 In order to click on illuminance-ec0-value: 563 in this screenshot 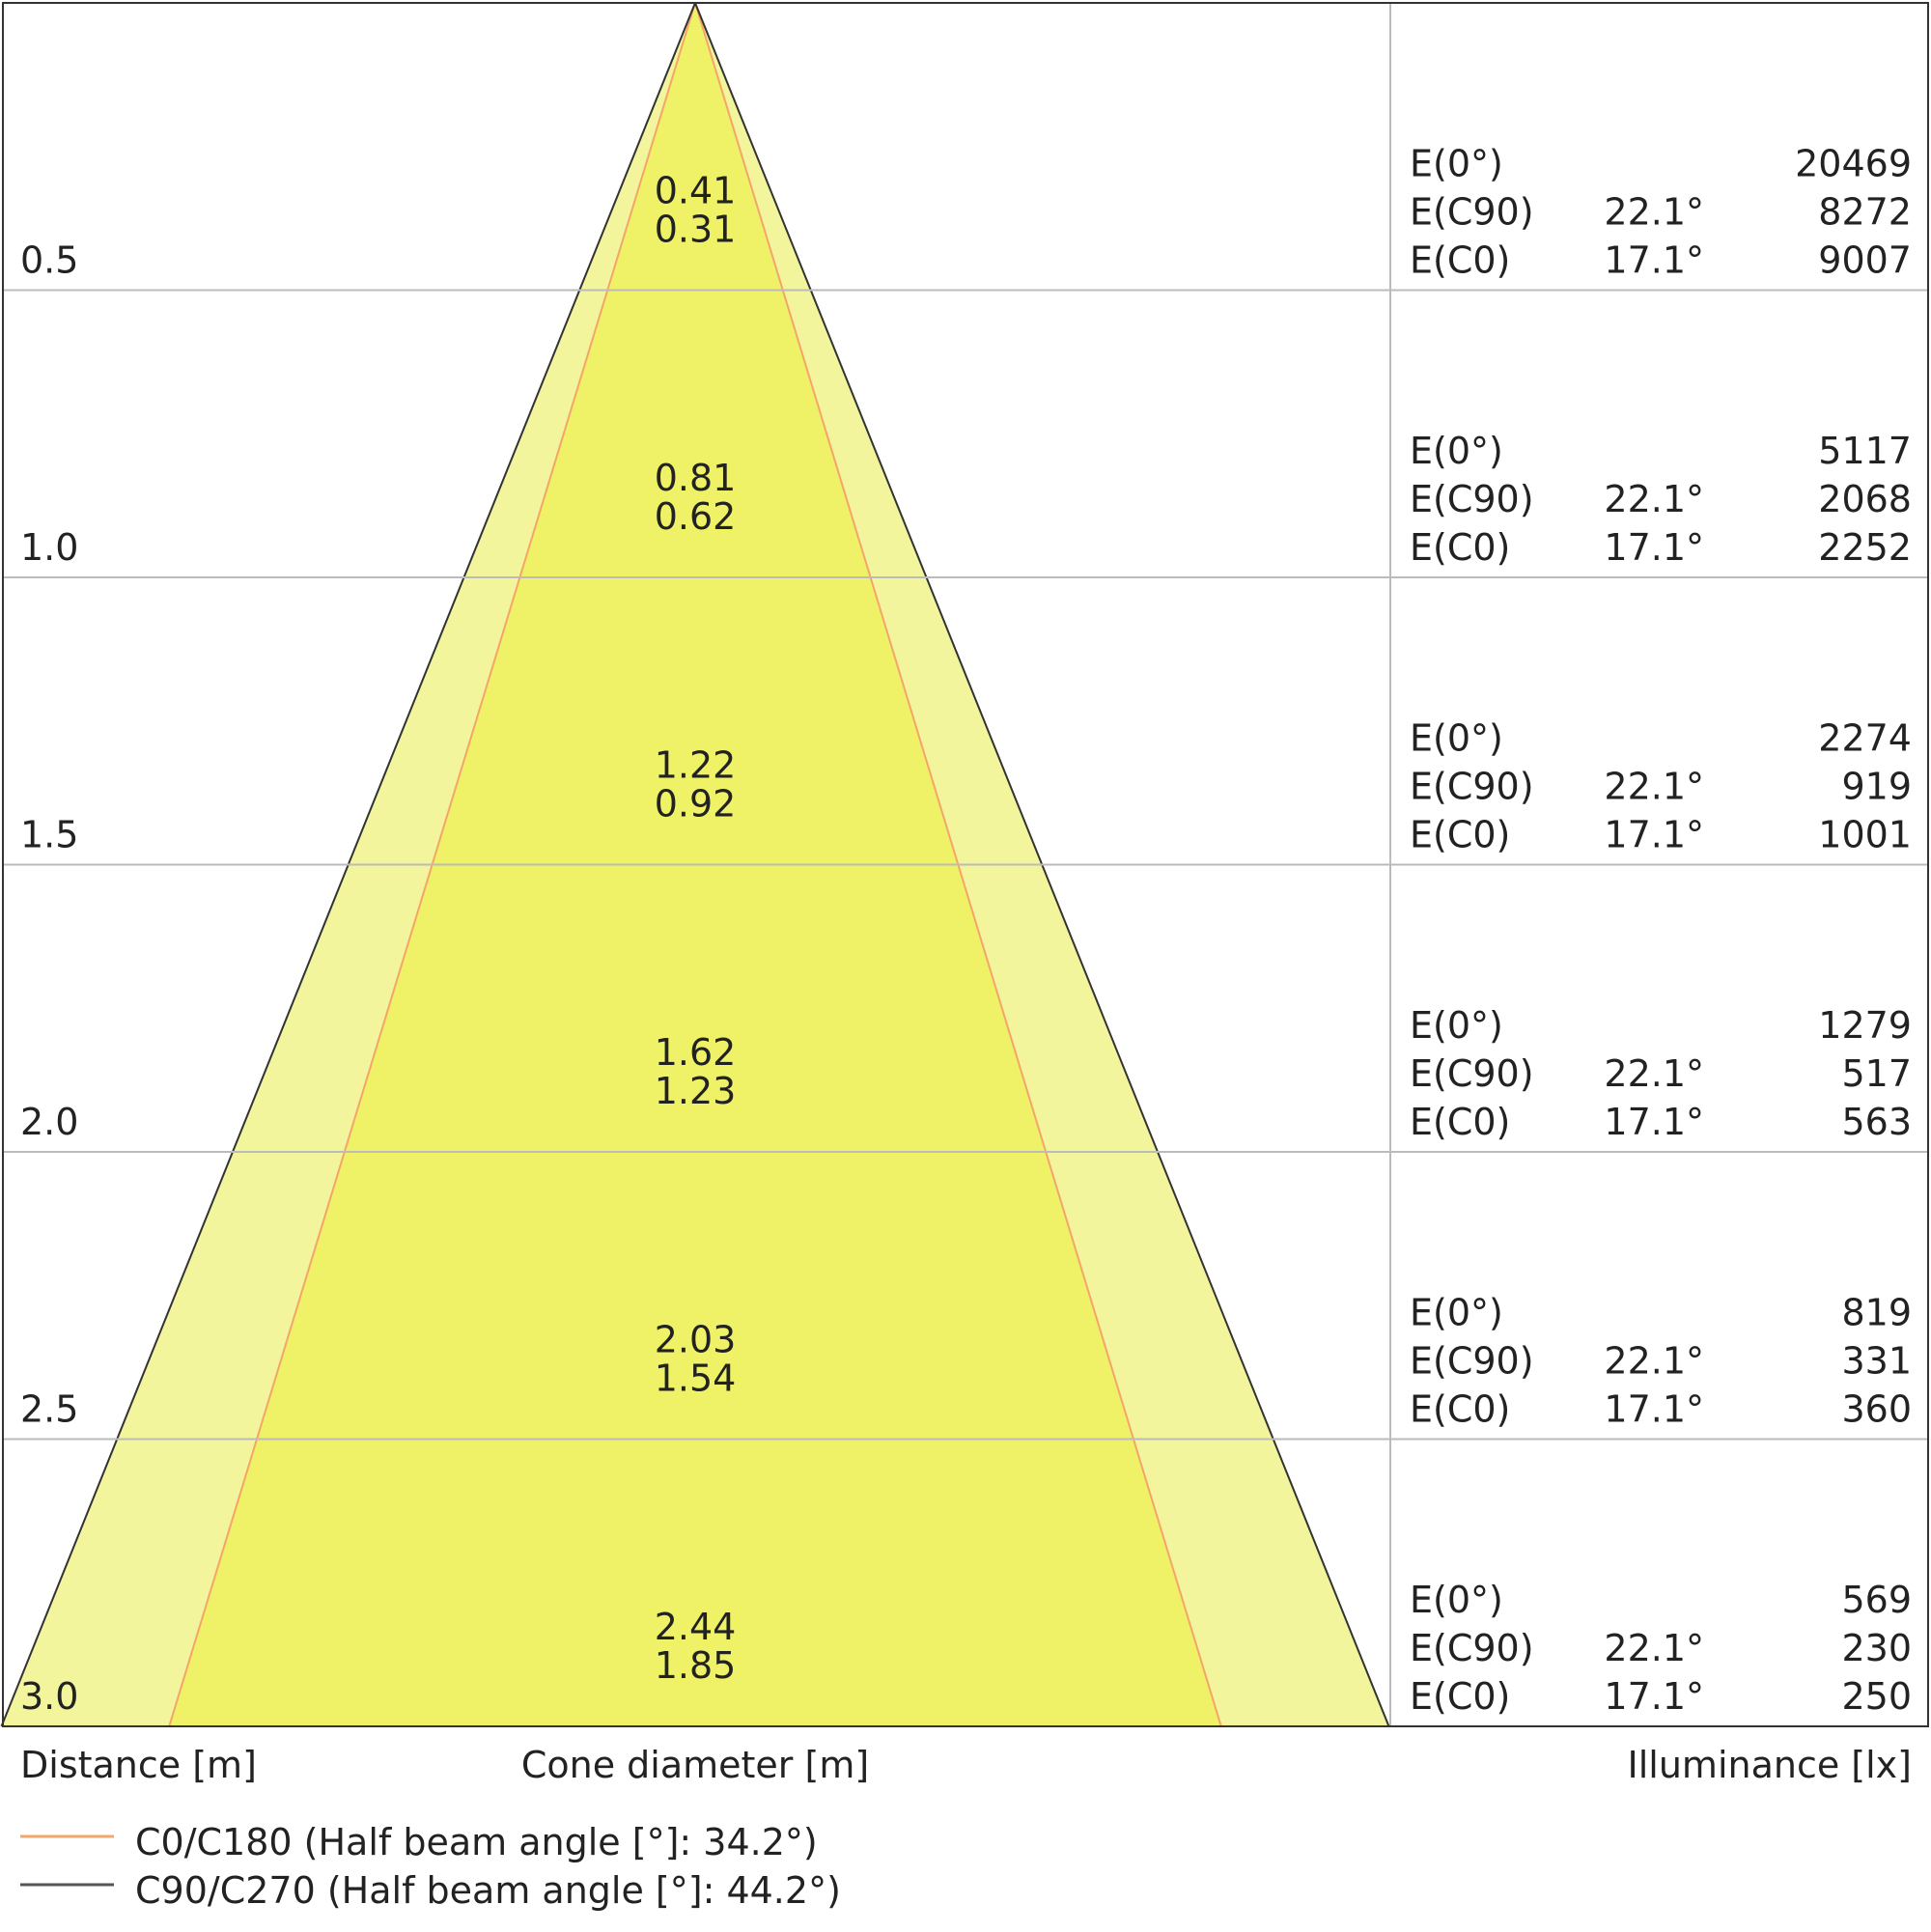, I will do `click(1876, 1122)`.